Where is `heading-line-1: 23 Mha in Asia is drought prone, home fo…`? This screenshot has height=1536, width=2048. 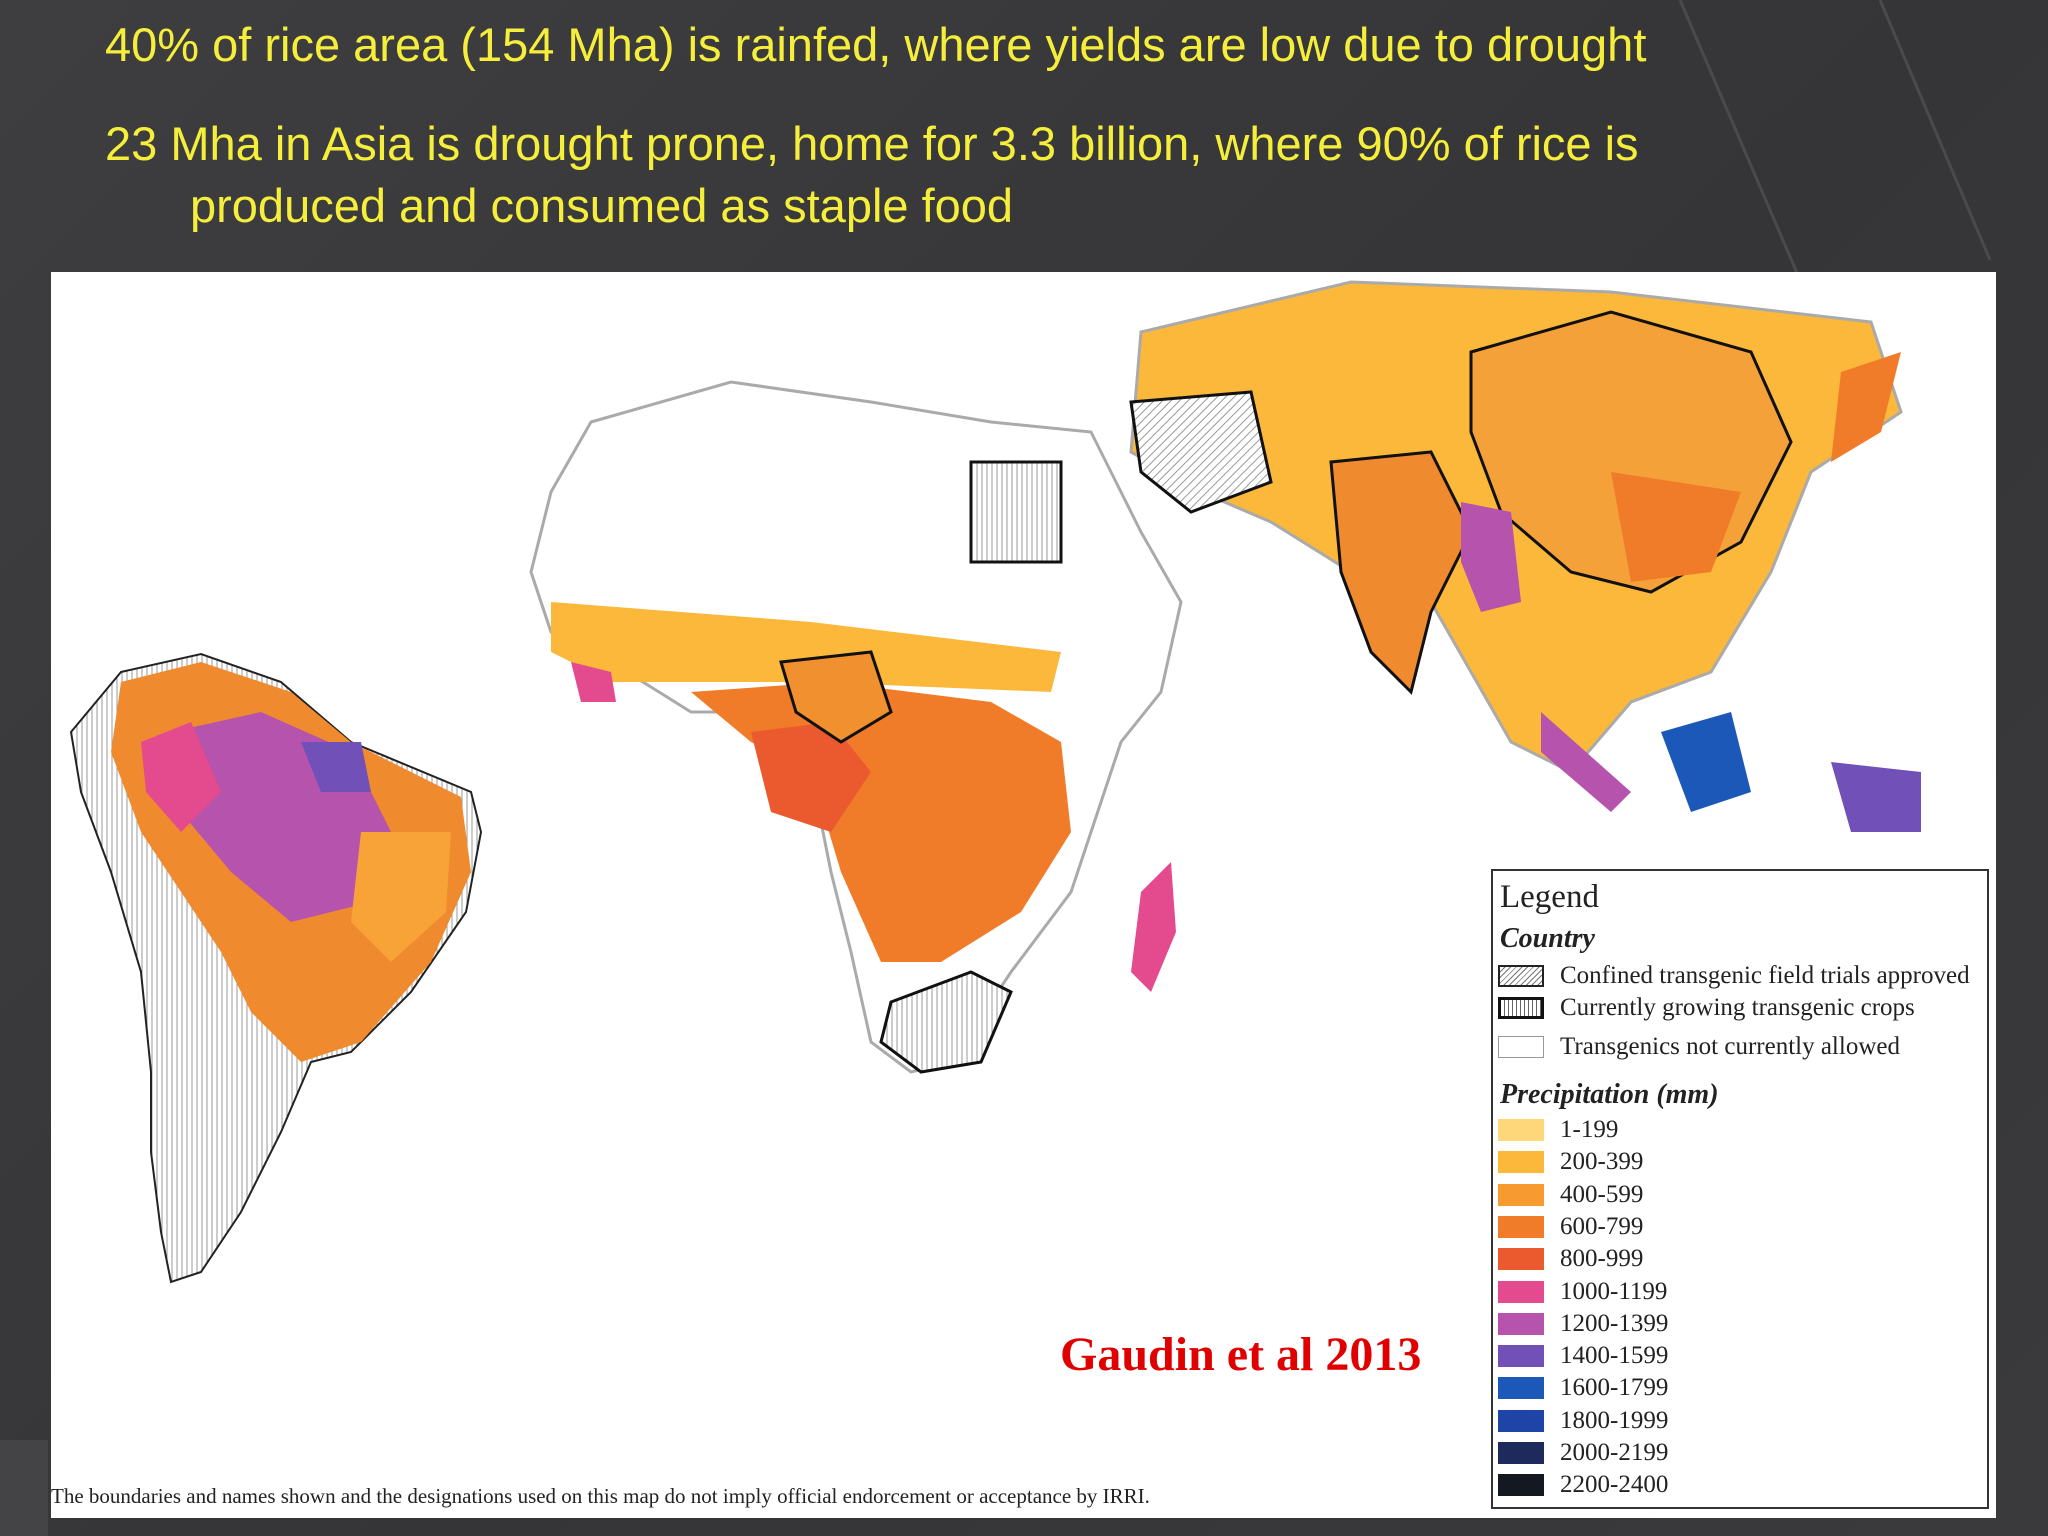 heading-line-1: 23 Mha in Asia is drought prone, home fo… is located at coordinates (872, 143).